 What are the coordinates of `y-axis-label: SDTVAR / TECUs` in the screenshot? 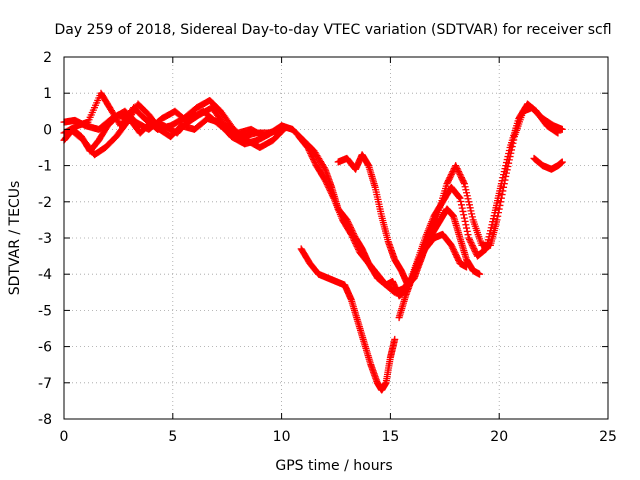 It's located at (15, 238).